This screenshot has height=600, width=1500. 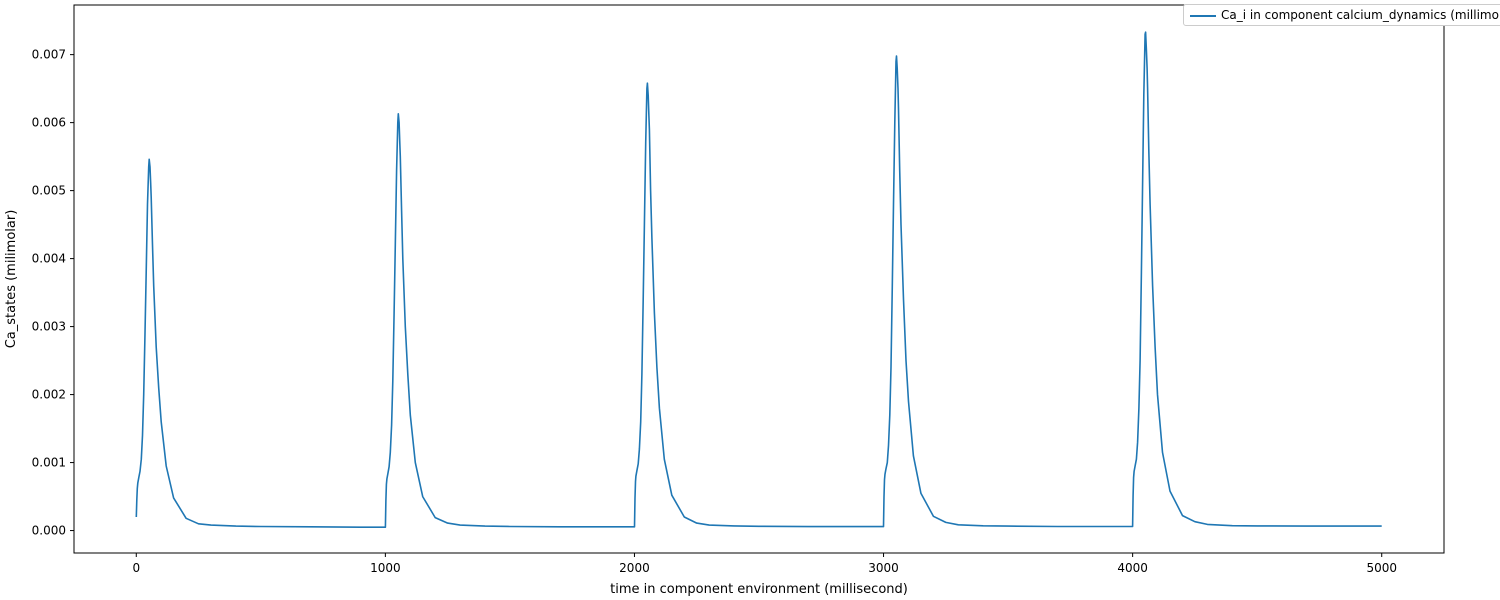 I want to click on legend-swatch, so click(x=1203, y=16).